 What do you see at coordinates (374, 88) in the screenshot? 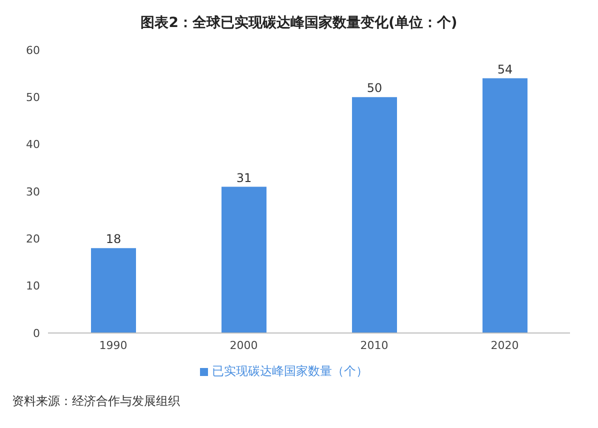
I see `data-label: 50` at bounding box center [374, 88].